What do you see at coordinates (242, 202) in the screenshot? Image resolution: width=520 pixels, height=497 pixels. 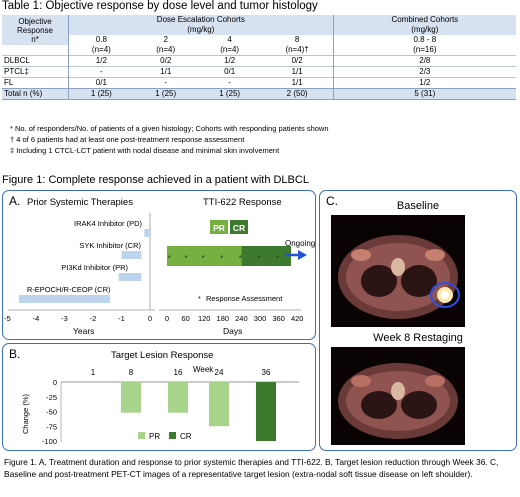 I see `tti-response-title: TTI-622 Response` at bounding box center [242, 202].